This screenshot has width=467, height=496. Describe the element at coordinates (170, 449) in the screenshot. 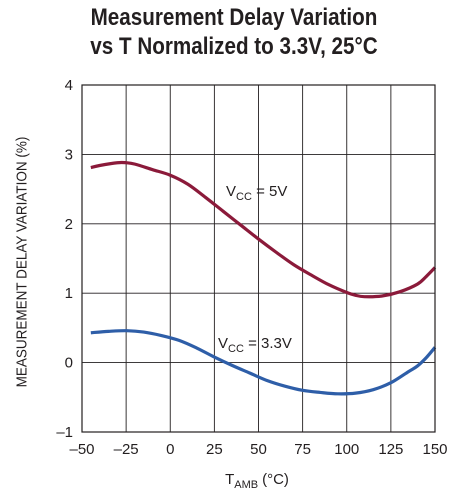

I see `x-tick-label: 0` at that location.